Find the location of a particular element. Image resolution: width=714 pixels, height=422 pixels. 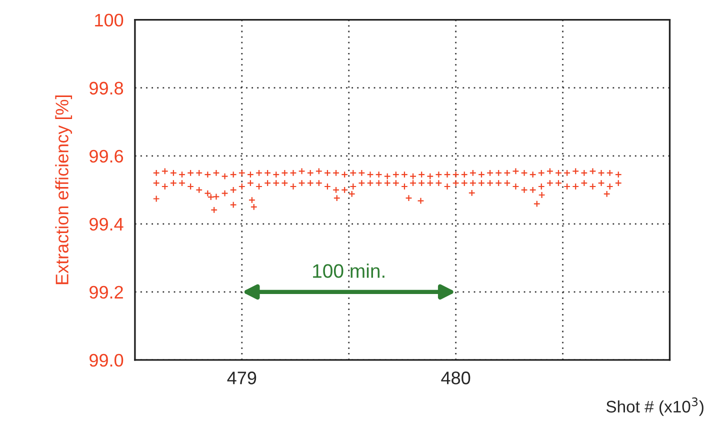

y-tick-label: 99.0 is located at coordinates (107, 360).